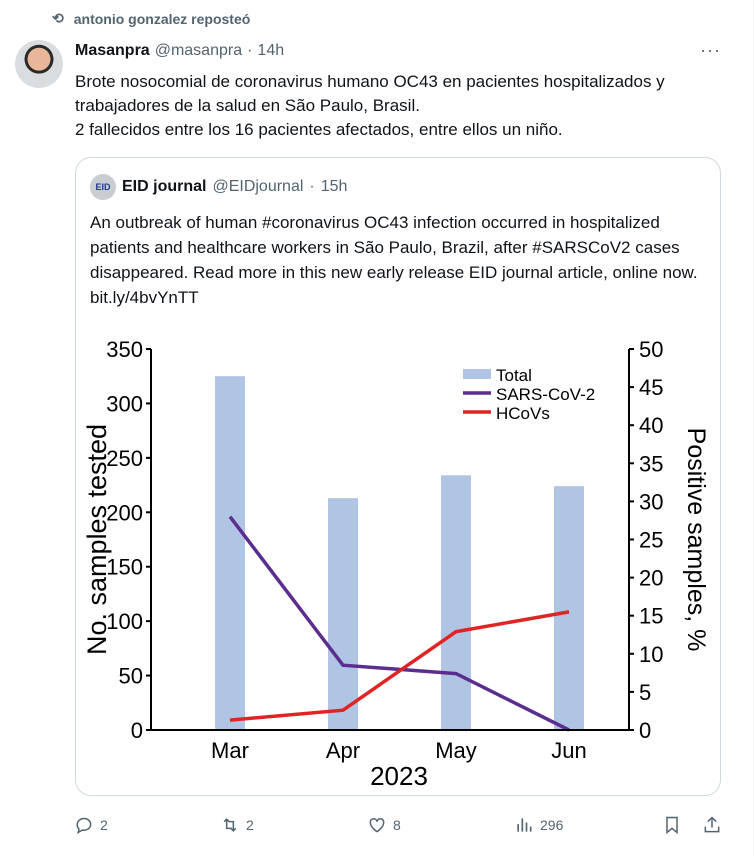 The width and height of the screenshot is (754, 856). What do you see at coordinates (651, 578) in the screenshot?
I see `y2-tick-label: 20` at bounding box center [651, 578].